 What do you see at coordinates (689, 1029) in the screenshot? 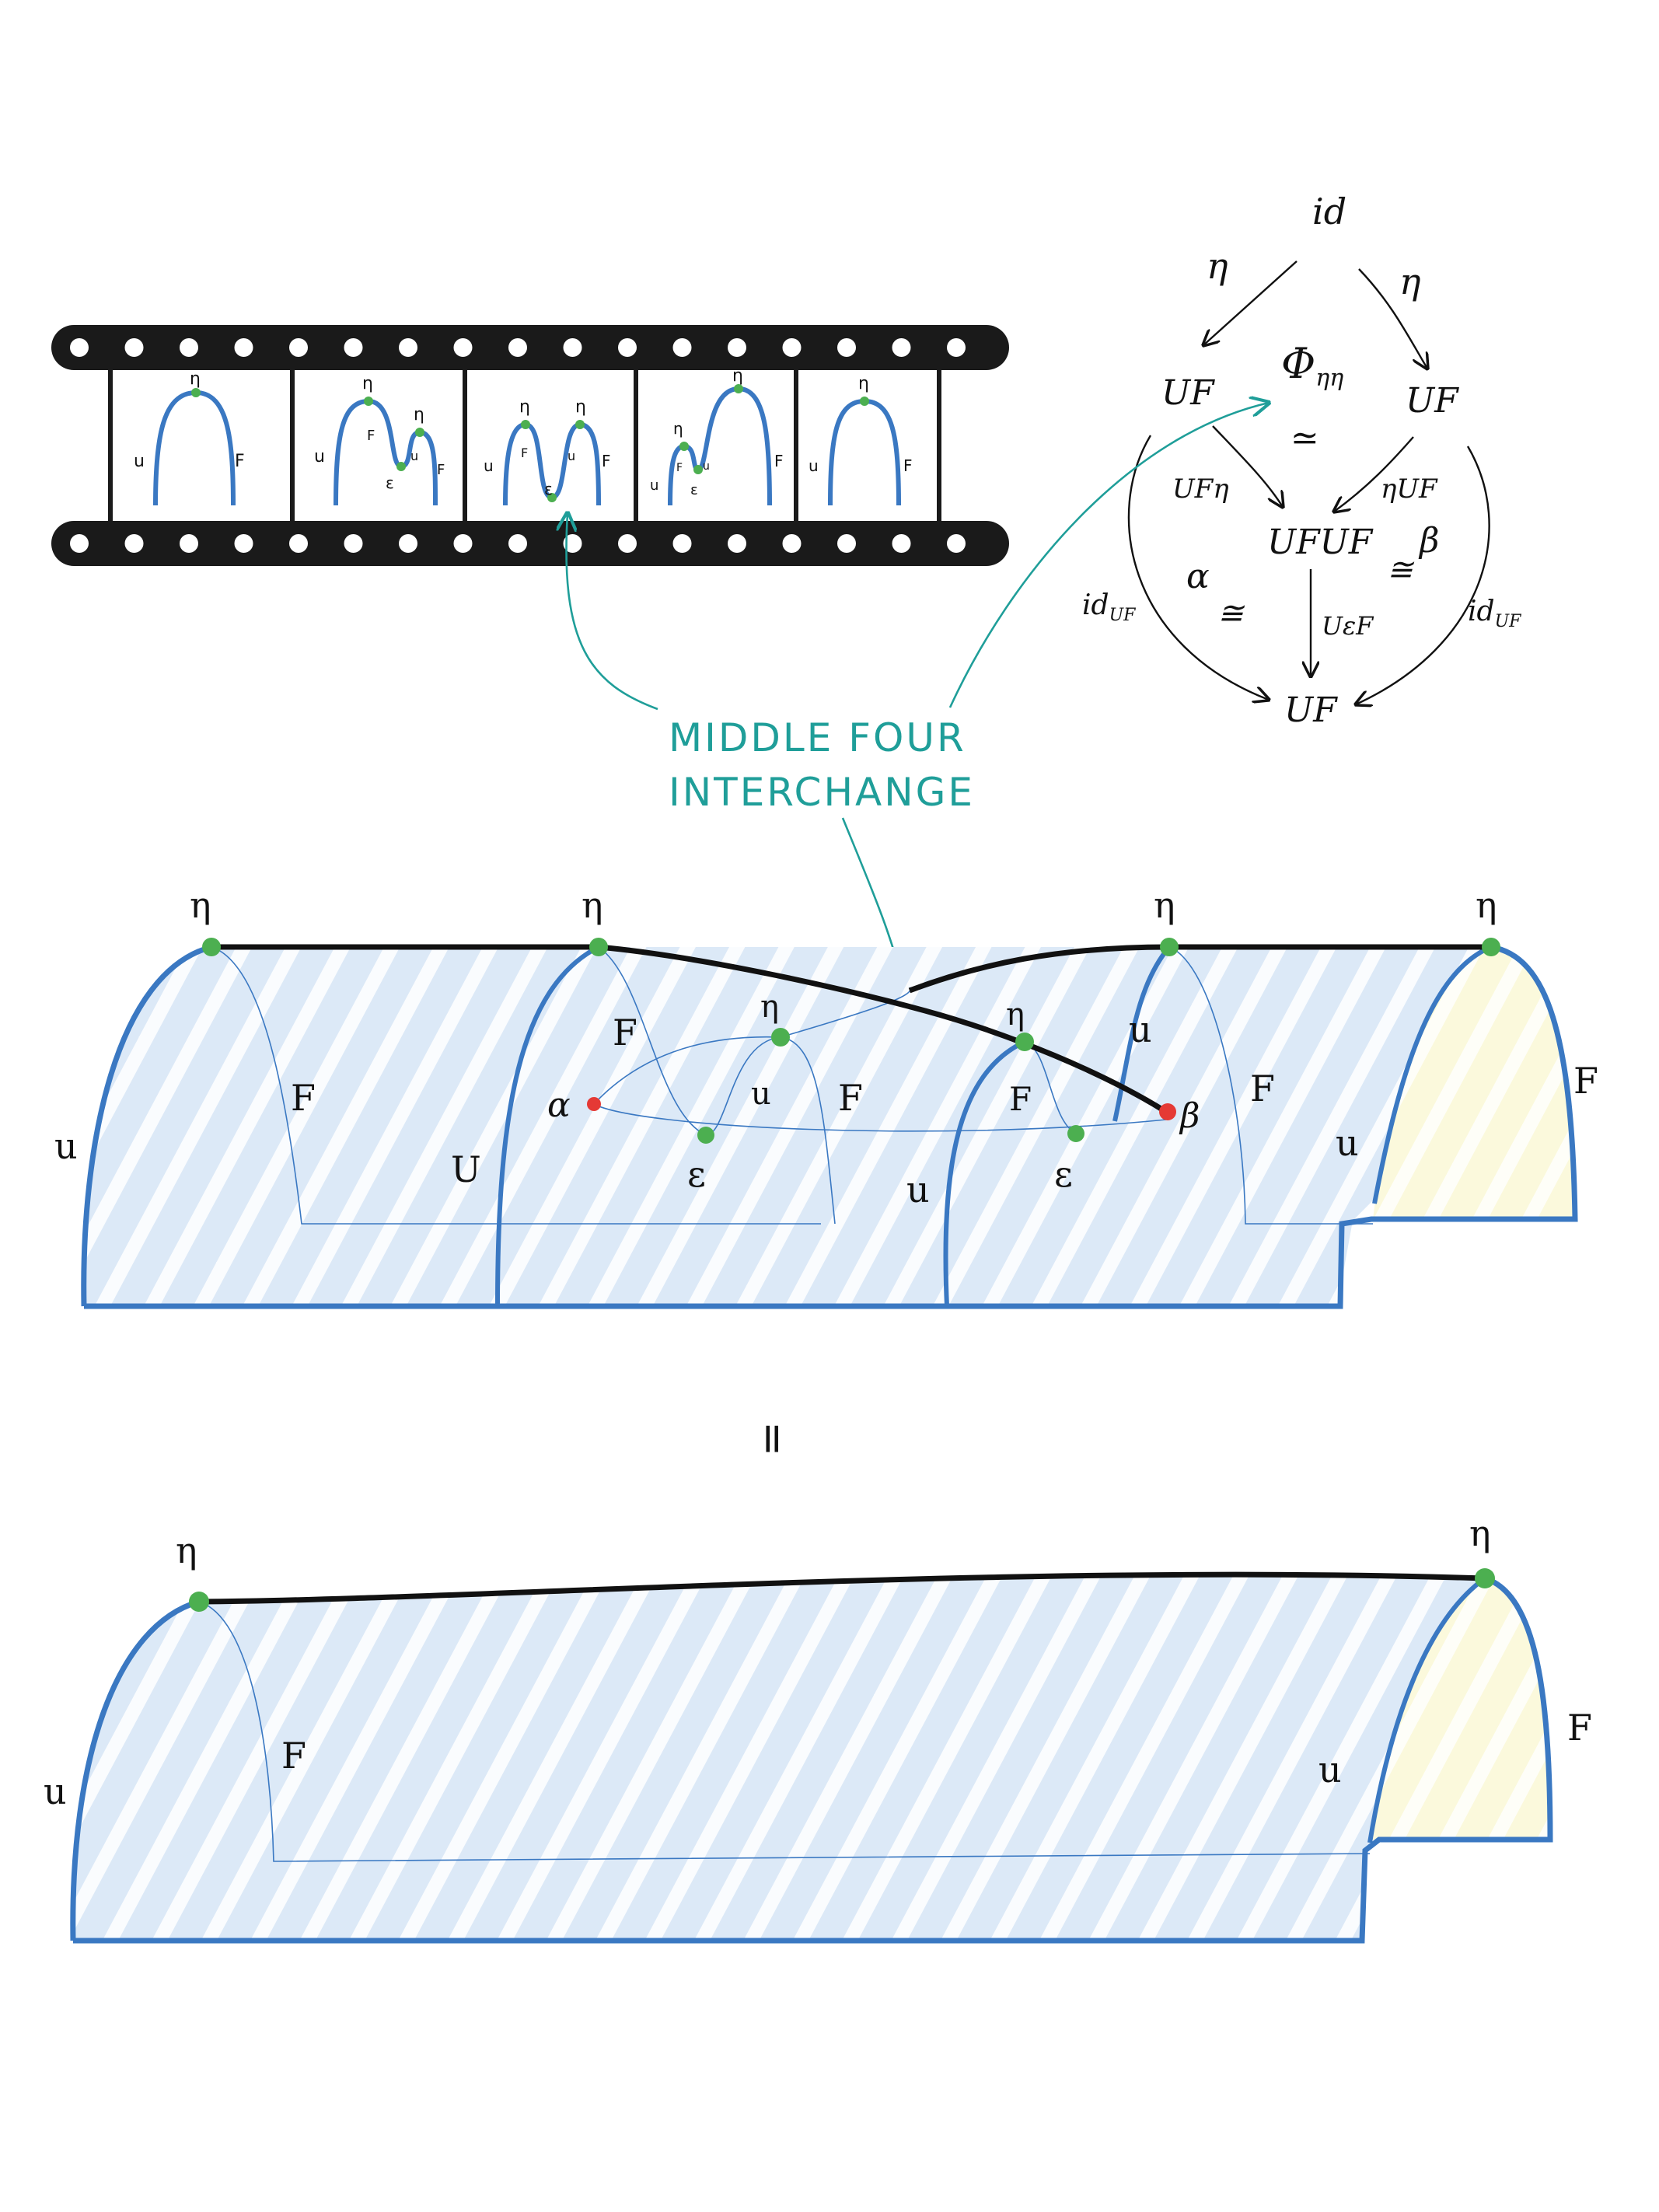
I see `eta-string-upper` at bounding box center [689, 1029].